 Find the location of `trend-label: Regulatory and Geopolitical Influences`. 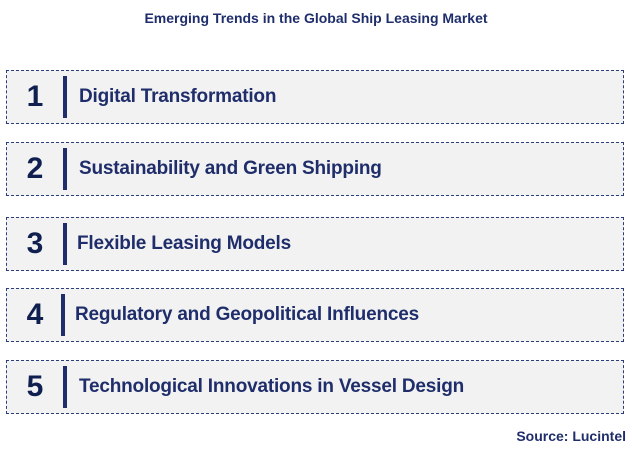

trend-label: Regulatory and Geopolitical Influences is located at coordinates (247, 314).